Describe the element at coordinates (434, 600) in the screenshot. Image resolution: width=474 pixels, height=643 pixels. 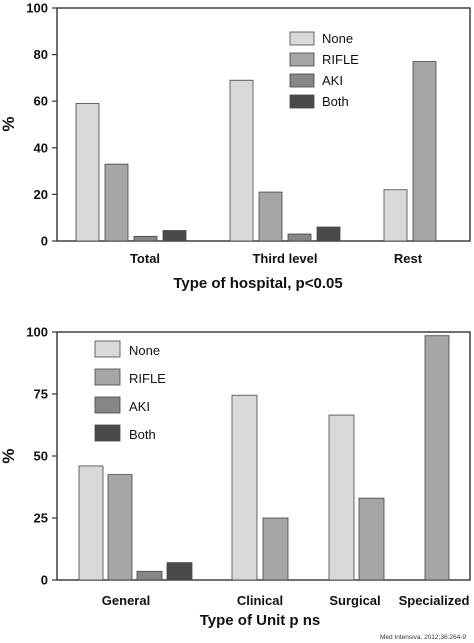
I see `x-tick-label: Specialized` at that location.